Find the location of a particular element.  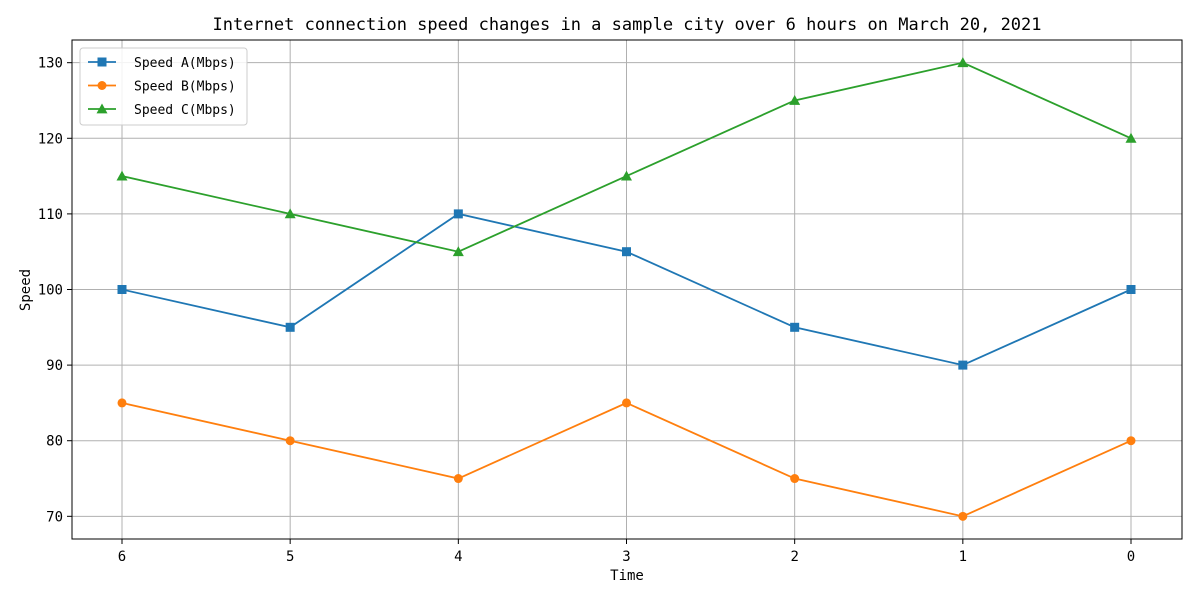

legend: Speed A(Mbps) Speed B(Mbps) Speed C(Mbps) is located at coordinates (163, 86).